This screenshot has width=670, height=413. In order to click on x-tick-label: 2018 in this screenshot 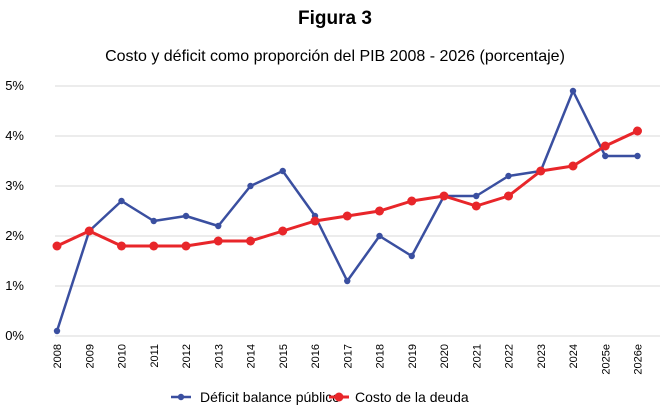, I will do `click(381, 356)`.